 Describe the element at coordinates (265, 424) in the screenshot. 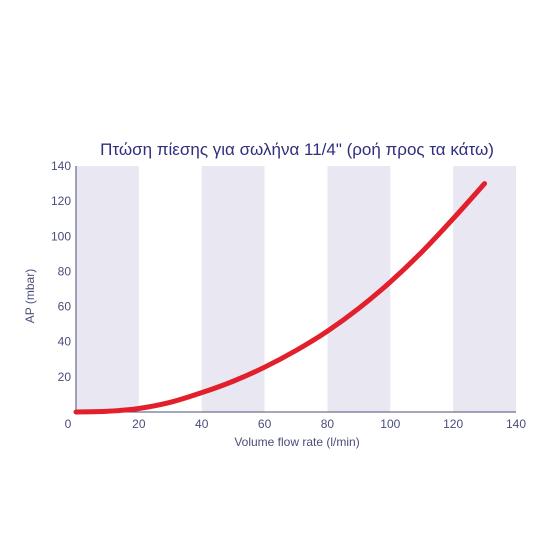

I see `x-tick-label: 60` at that location.